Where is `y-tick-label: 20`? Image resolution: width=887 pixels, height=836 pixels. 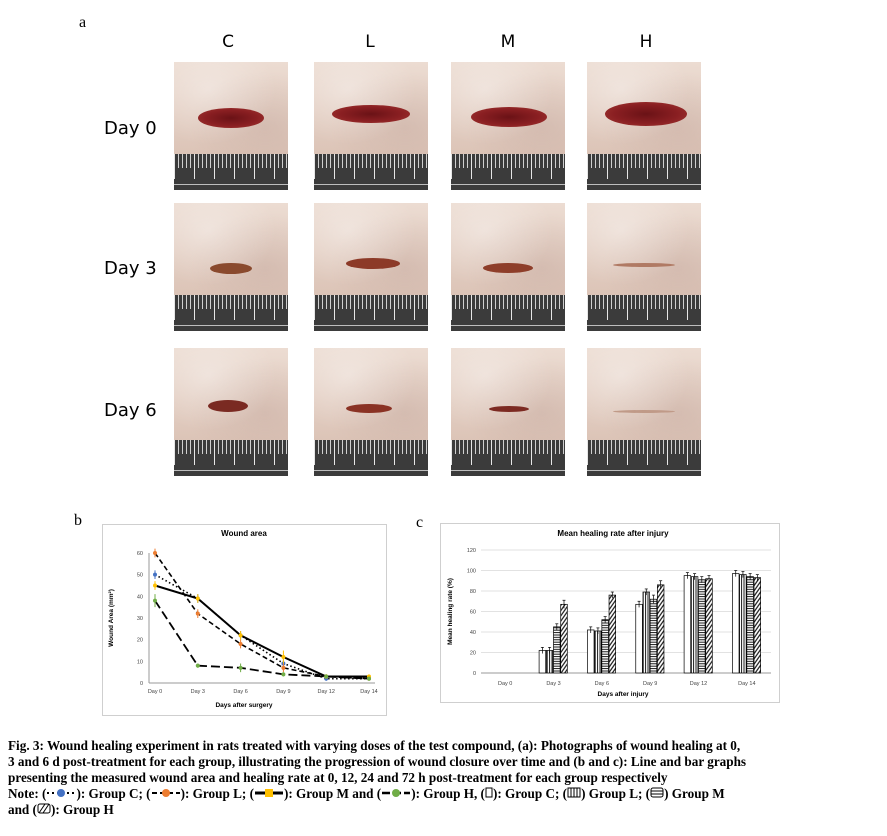 y-tick-label: 20 is located at coordinates (473, 654).